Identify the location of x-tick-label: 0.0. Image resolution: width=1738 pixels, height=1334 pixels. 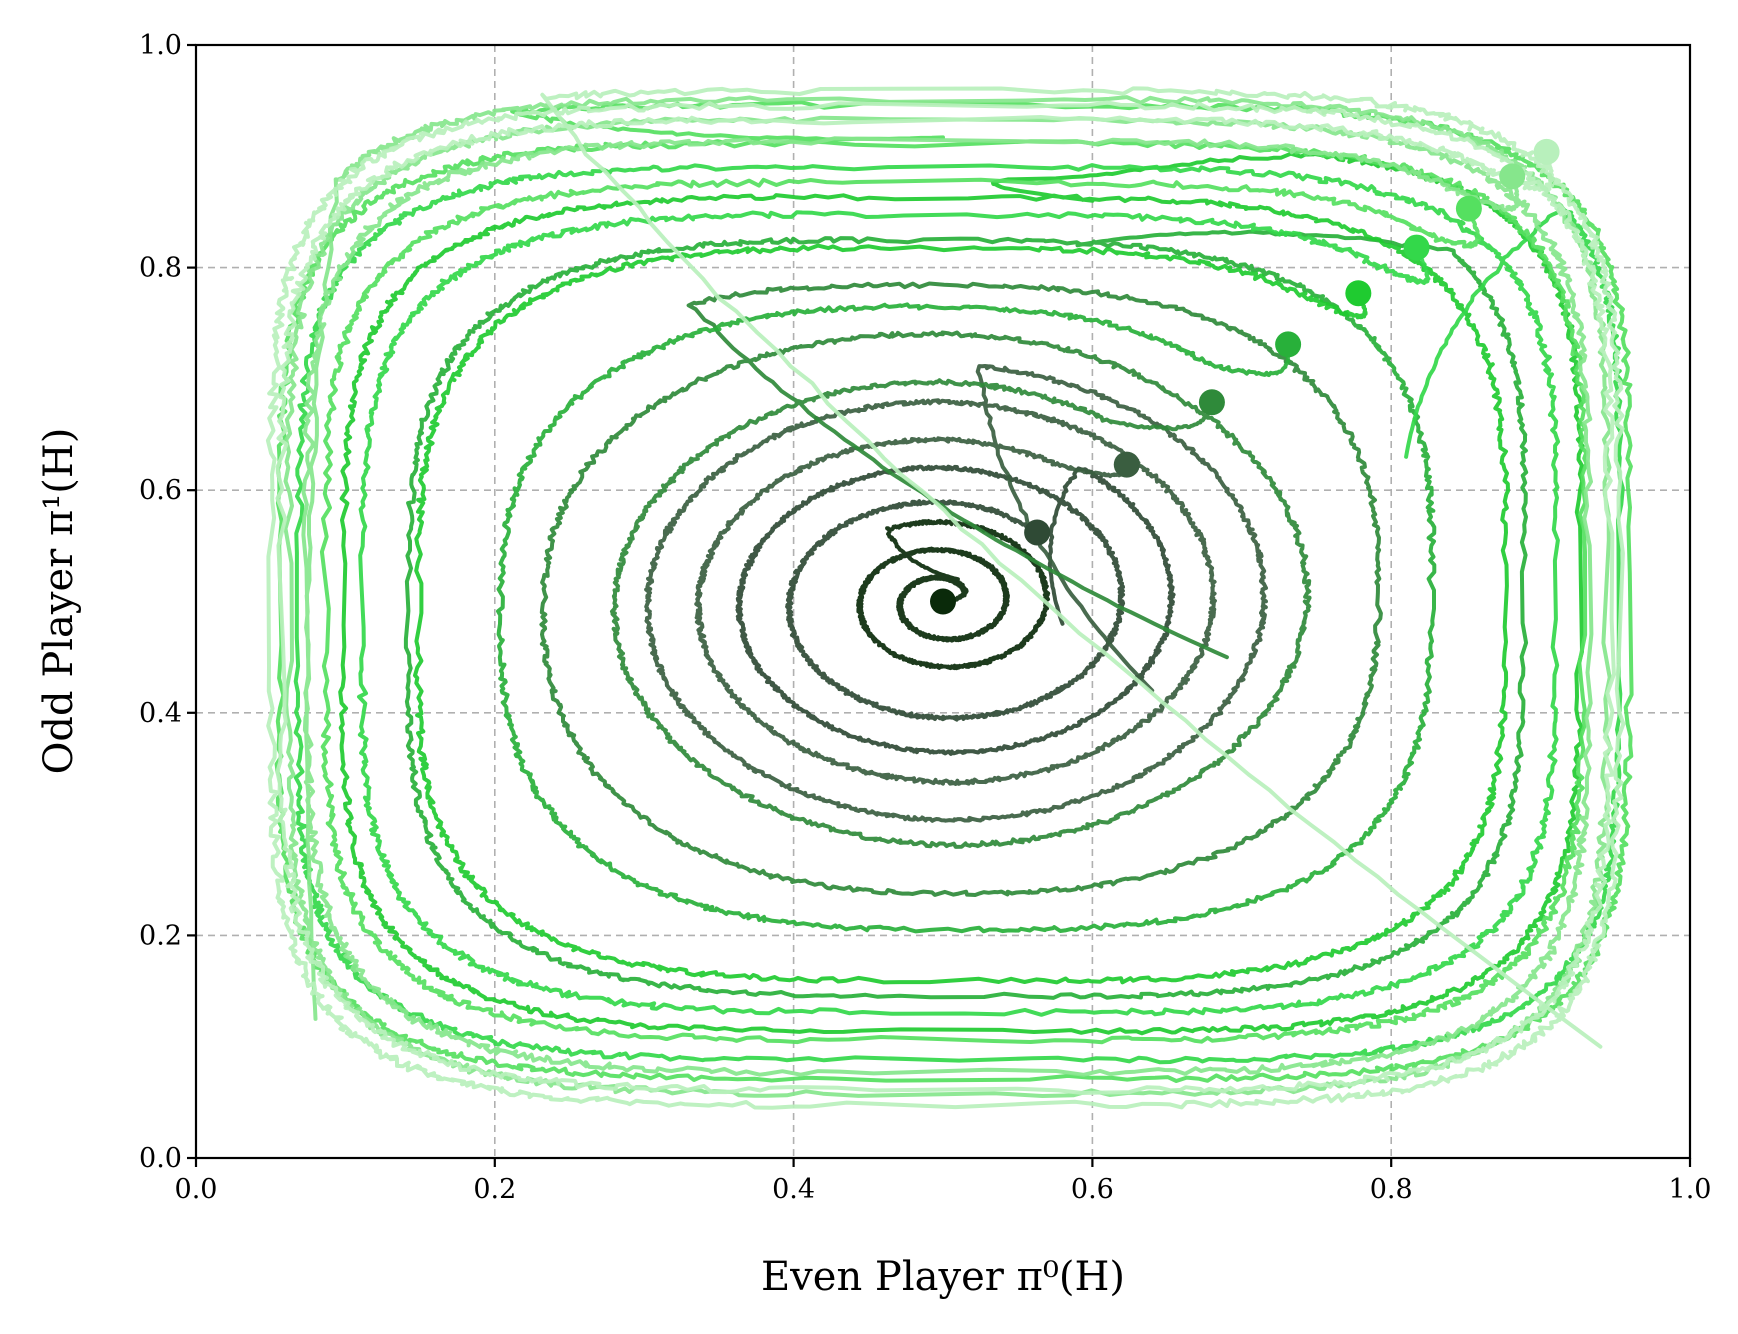
(196, 1189).